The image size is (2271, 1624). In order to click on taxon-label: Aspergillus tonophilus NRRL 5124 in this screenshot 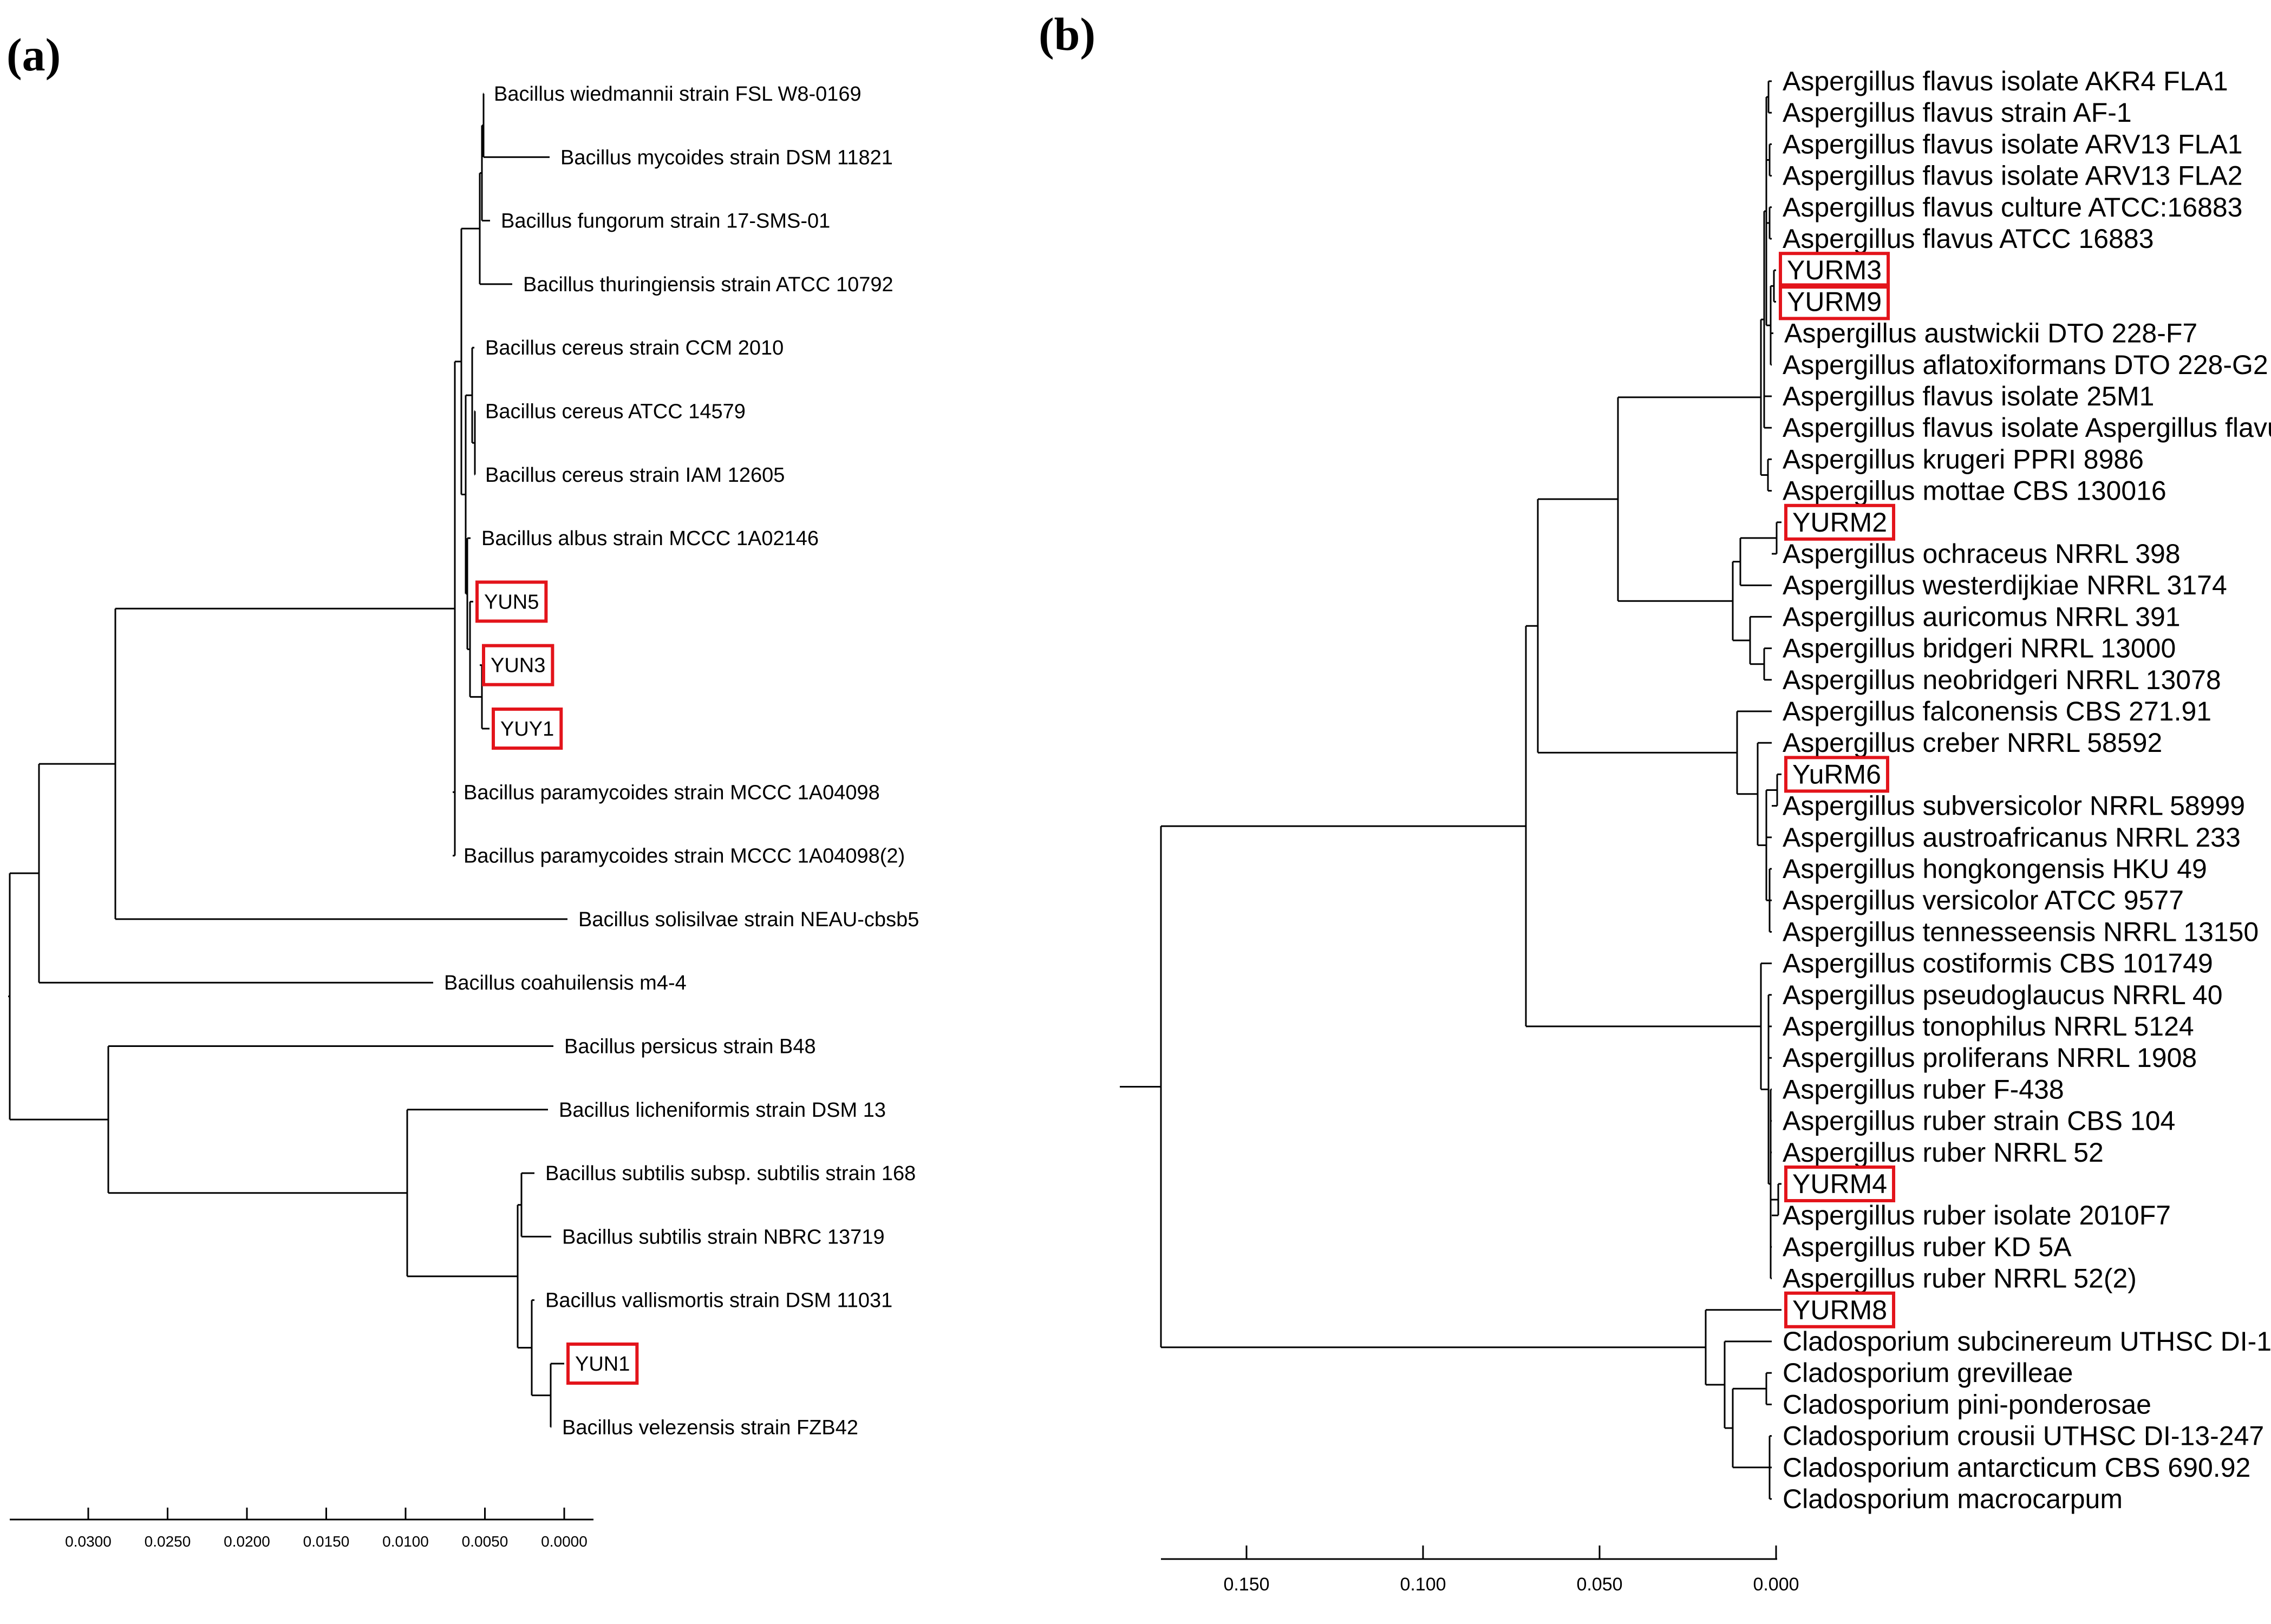, I will do `click(1988, 1026)`.